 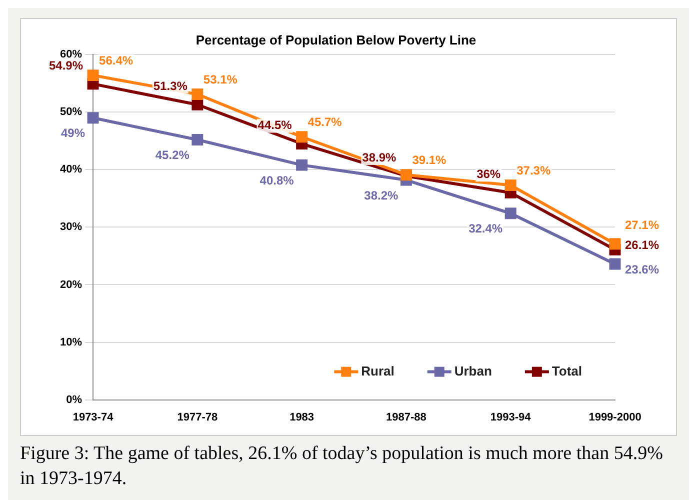 I want to click on y-tick-label: 40%, so click(x=71, y=170).